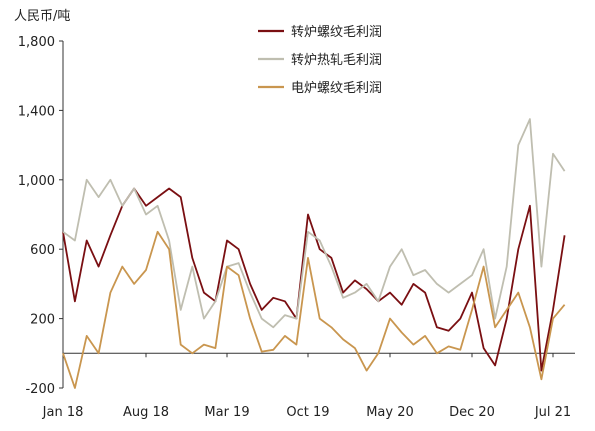 This screenshot has width=595, height=431. Describe the element at coordinates (61, 214) in the screenshot. I see `y-axis` at that location.